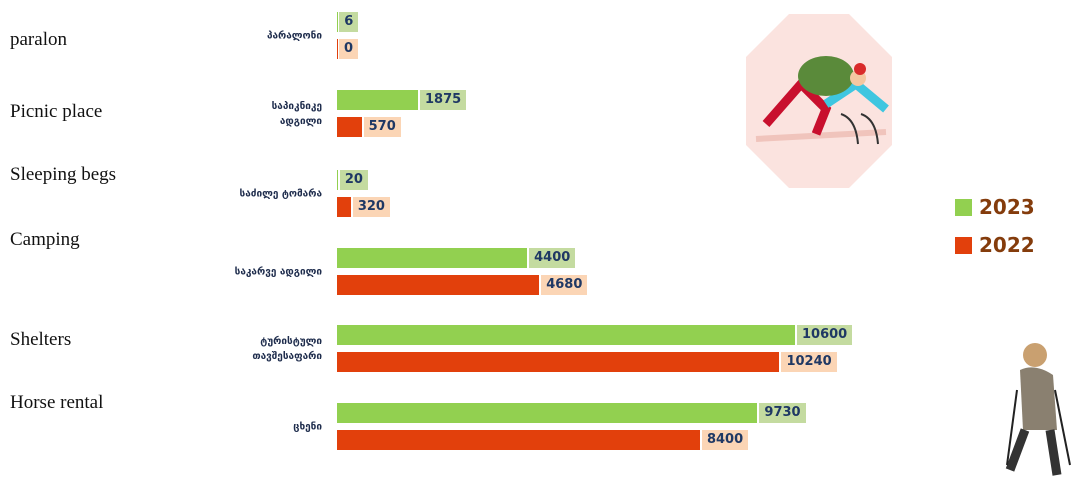  Describe the element at coordinates (443, 100) in the screenshot. I see `value-label: 1875` at that location.